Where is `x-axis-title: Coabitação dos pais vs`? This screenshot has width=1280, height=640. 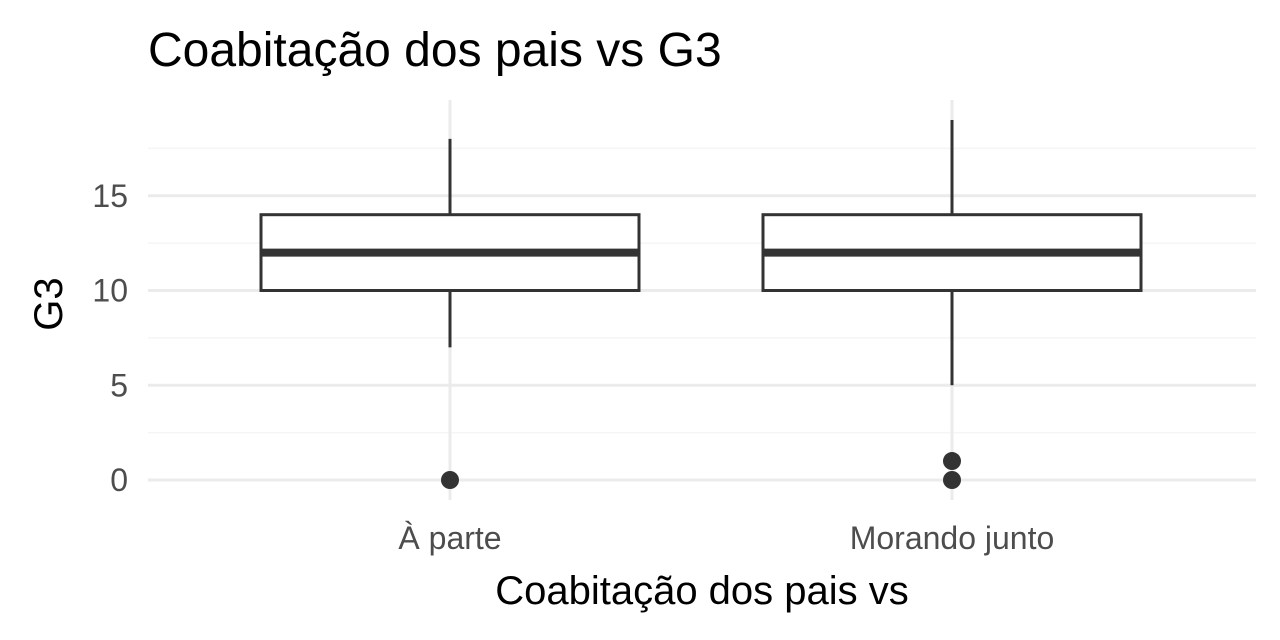
x-axis-title: Coabitação dos pais vs is located at coordinates (702, 591).